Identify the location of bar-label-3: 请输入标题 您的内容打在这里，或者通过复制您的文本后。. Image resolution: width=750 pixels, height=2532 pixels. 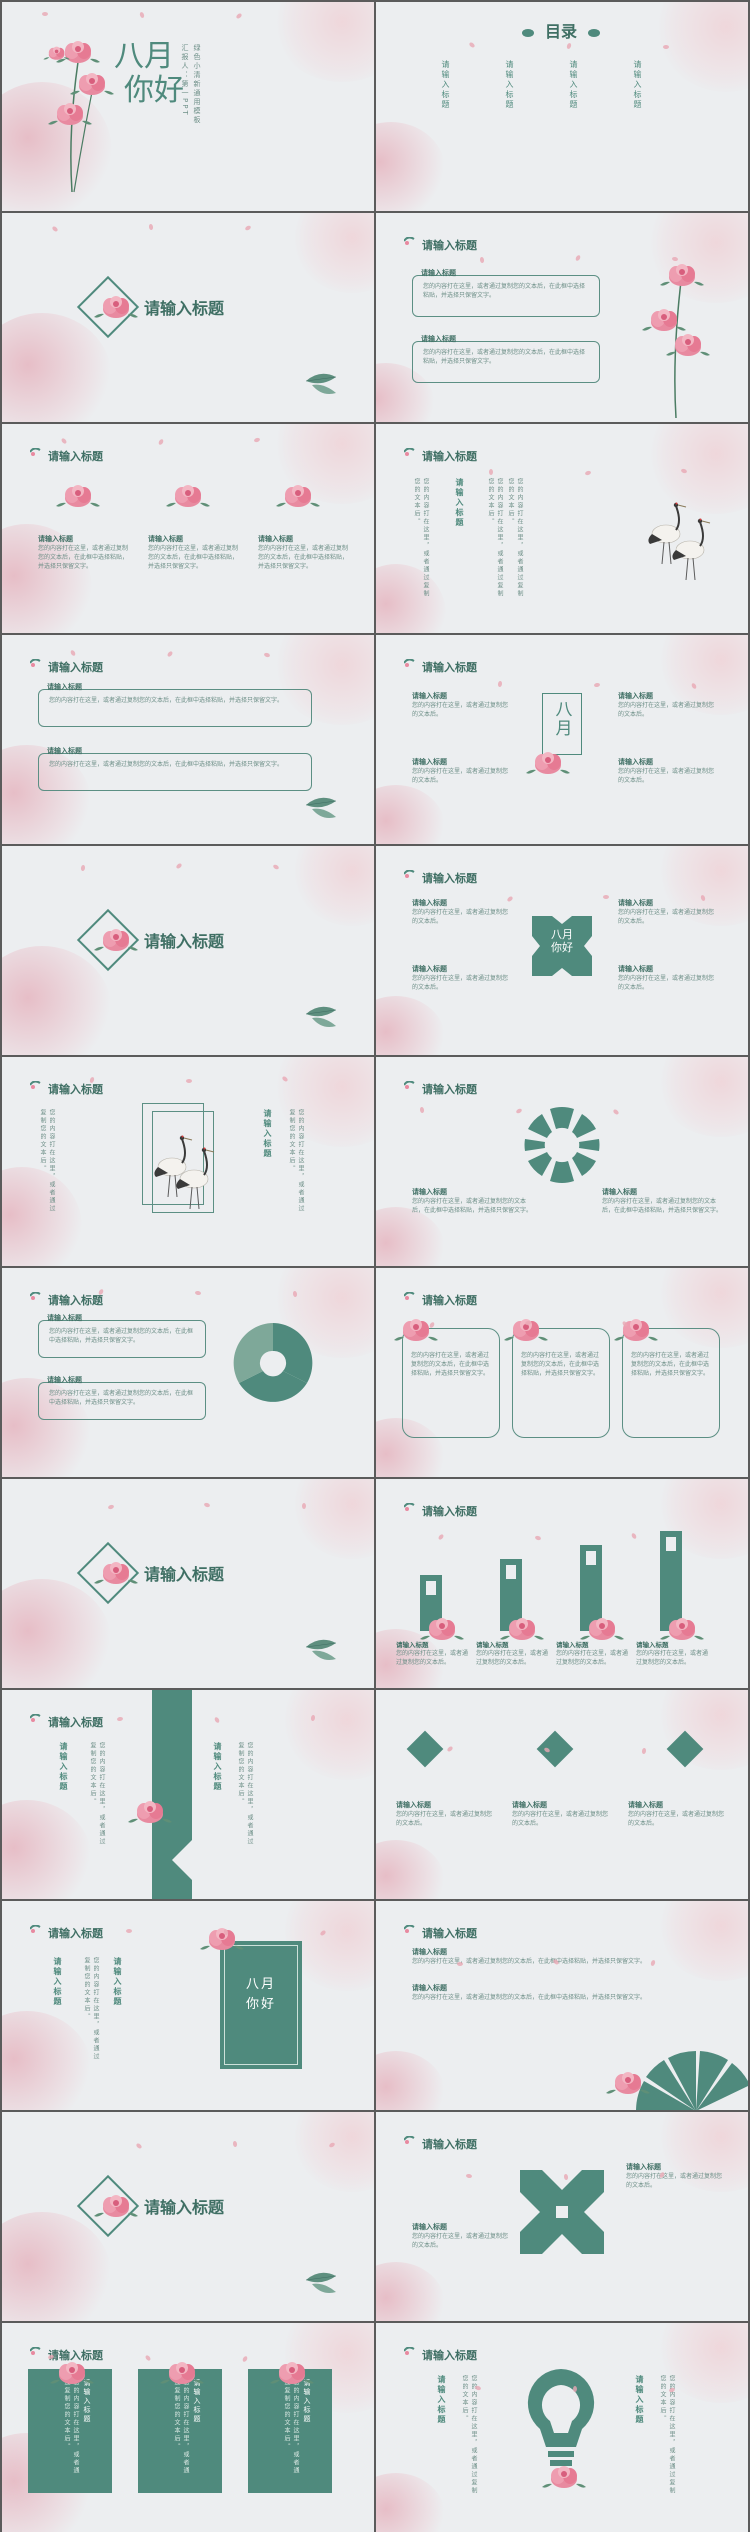
(592, 1653).